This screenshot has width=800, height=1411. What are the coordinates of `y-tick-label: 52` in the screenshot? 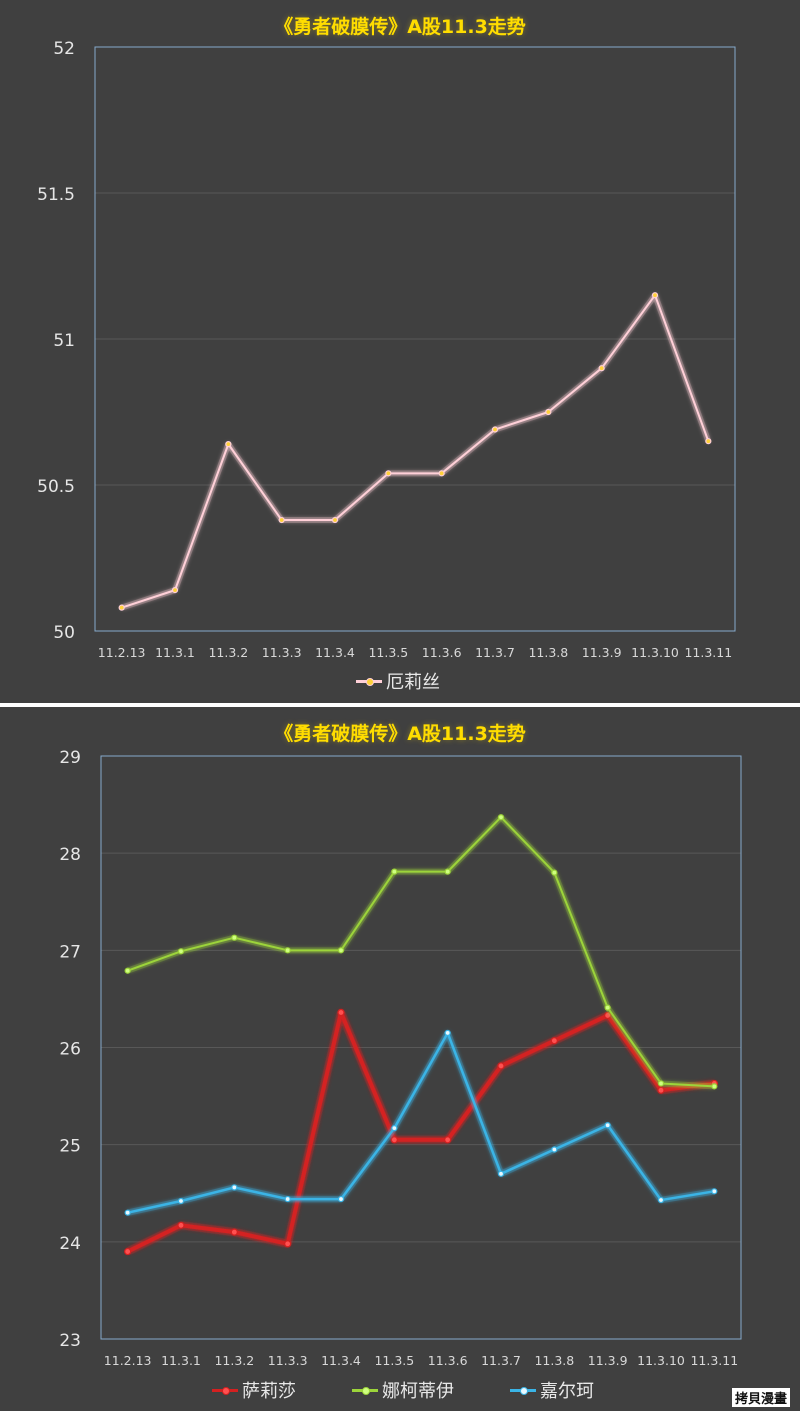 It's located at (64, 49).